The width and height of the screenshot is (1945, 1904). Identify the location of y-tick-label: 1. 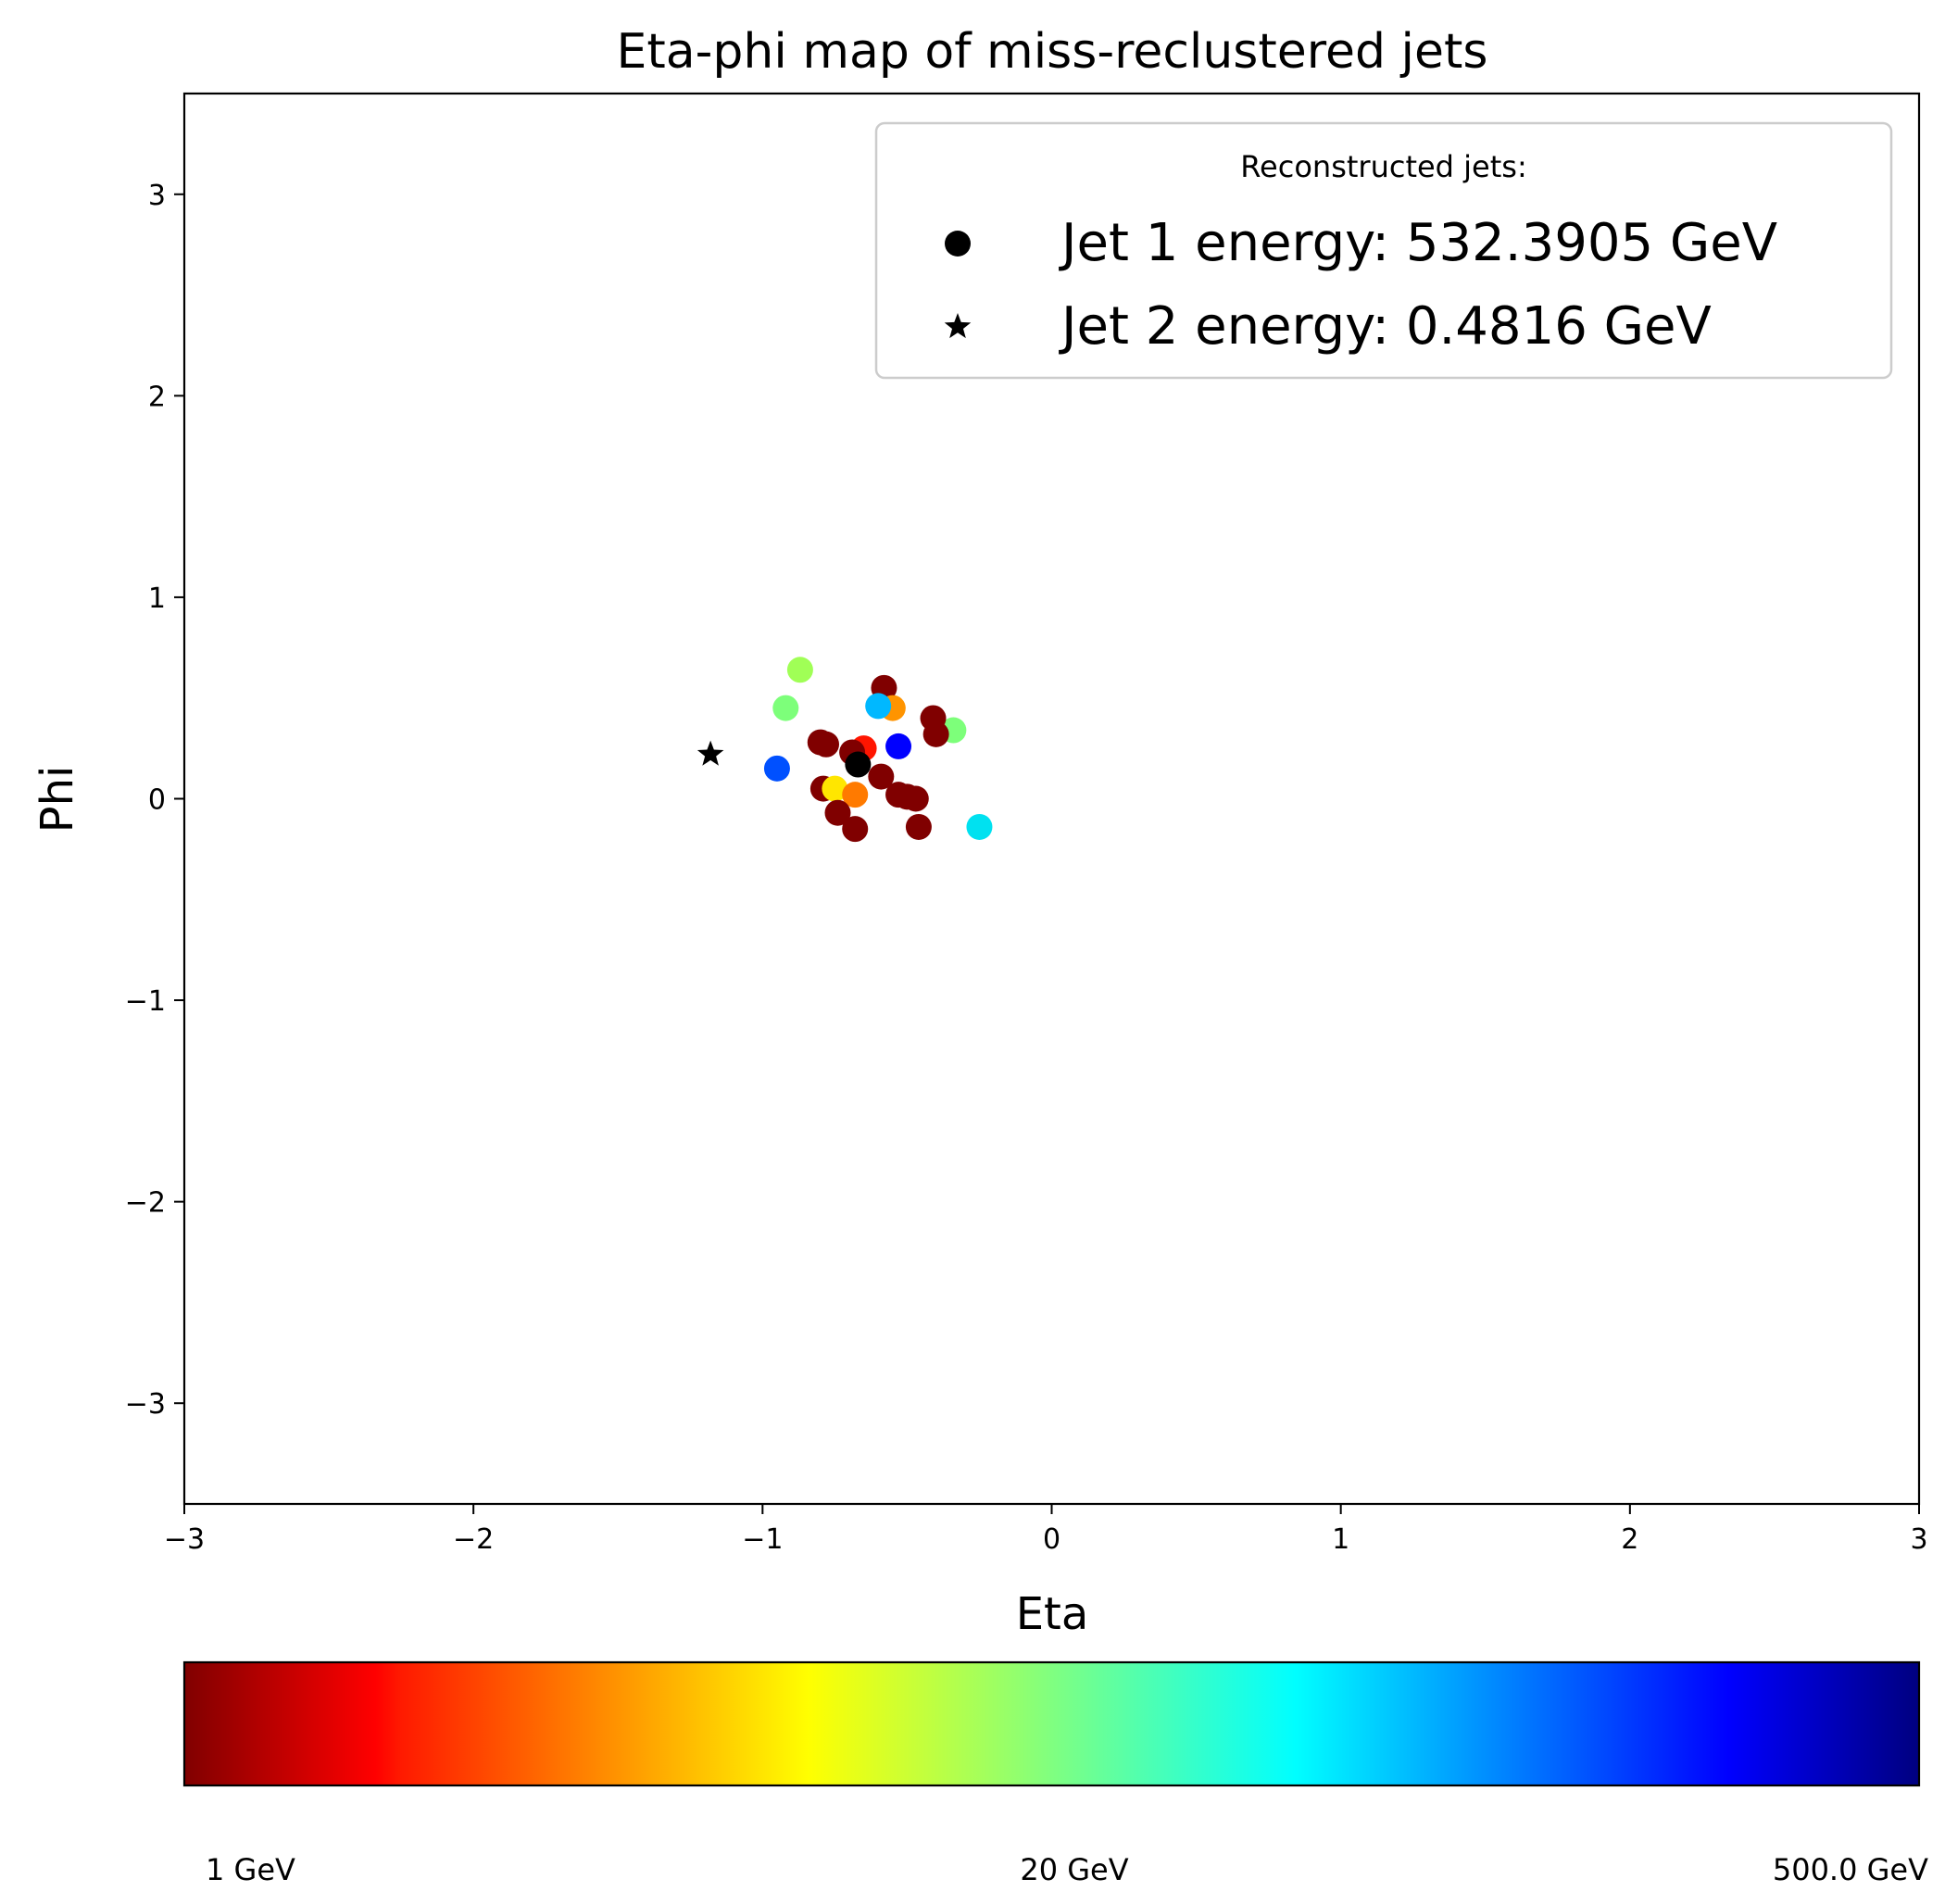
(157, 598).